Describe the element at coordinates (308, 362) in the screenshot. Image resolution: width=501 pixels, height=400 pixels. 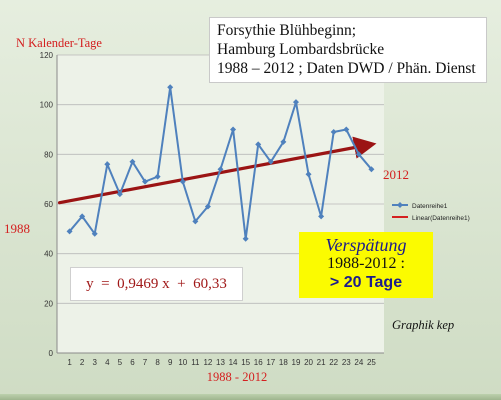
I see `x-tick-label: 20` at that location.